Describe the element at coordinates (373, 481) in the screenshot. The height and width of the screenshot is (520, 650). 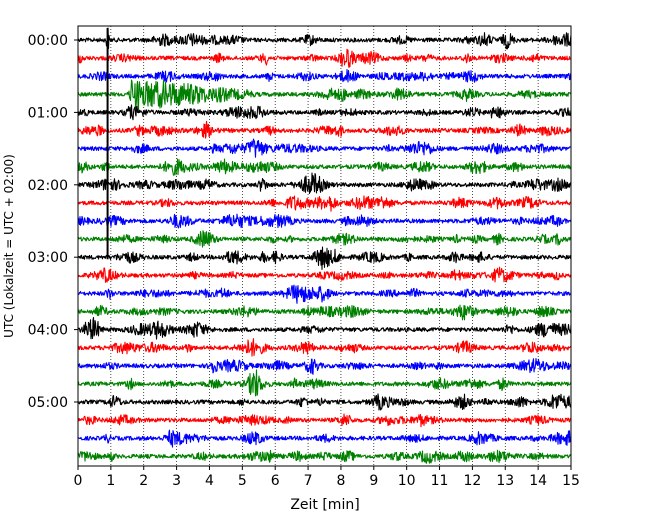
I see `x-tick-label: 9` at that location.